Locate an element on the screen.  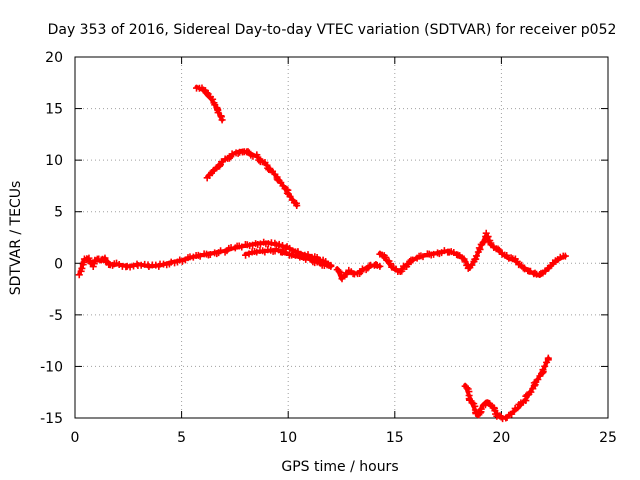
y-tick-label: -10 is located at coordinates (51, 367).